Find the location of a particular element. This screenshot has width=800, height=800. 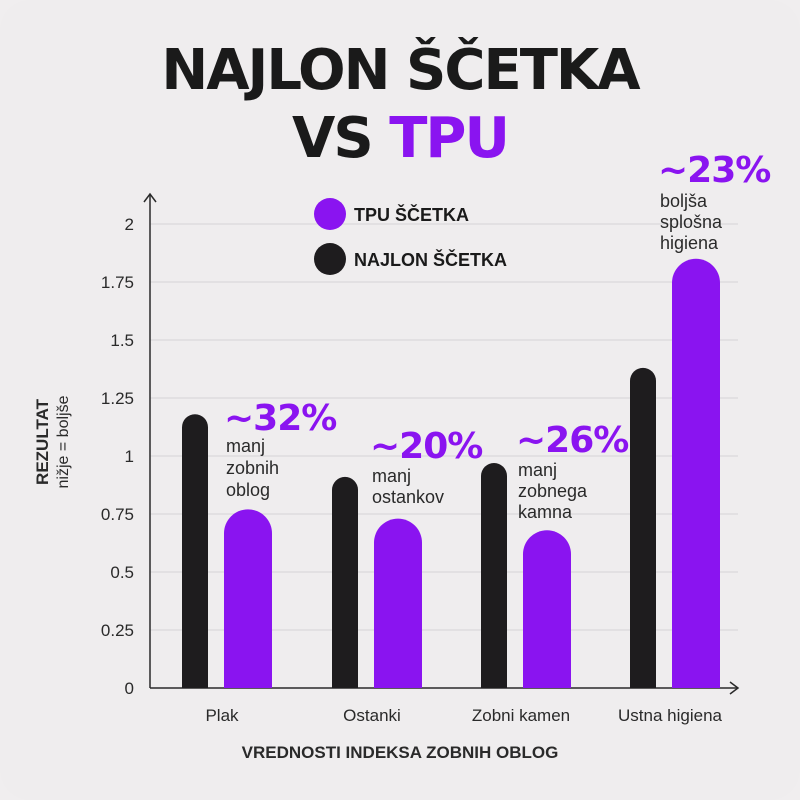

title-line-2: VS TPU is located at coordinates (400, 138).